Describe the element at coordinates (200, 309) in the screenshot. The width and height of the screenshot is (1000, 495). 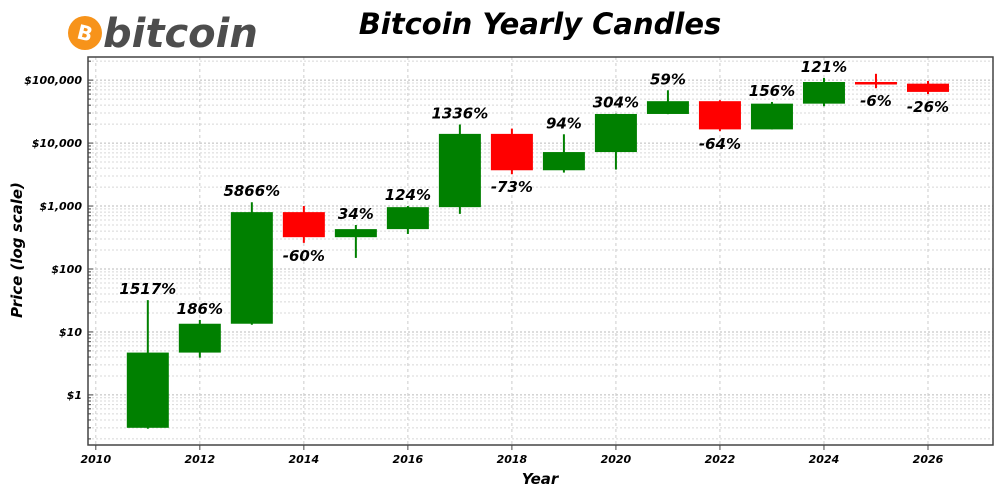
I see `candle-change-label: 186%` at that location.